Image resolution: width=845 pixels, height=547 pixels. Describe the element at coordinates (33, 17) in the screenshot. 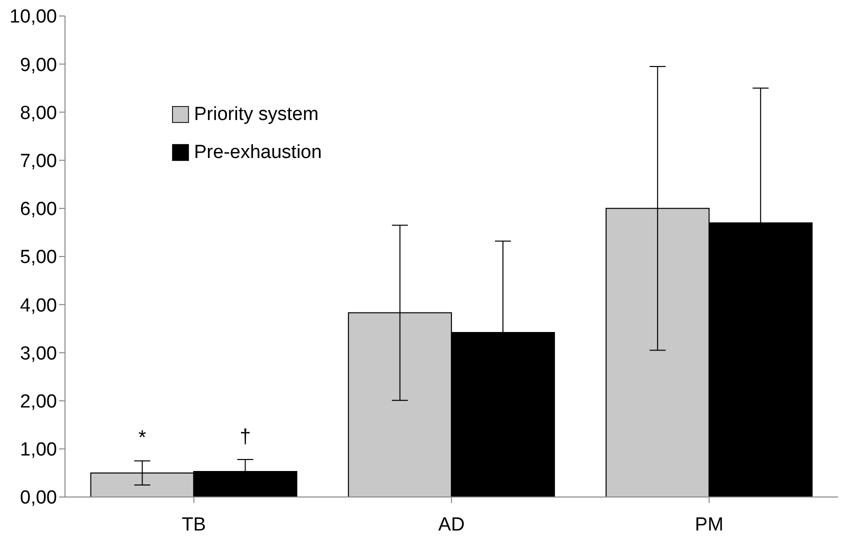

I see `y-tick-label: 10,00` at that location.